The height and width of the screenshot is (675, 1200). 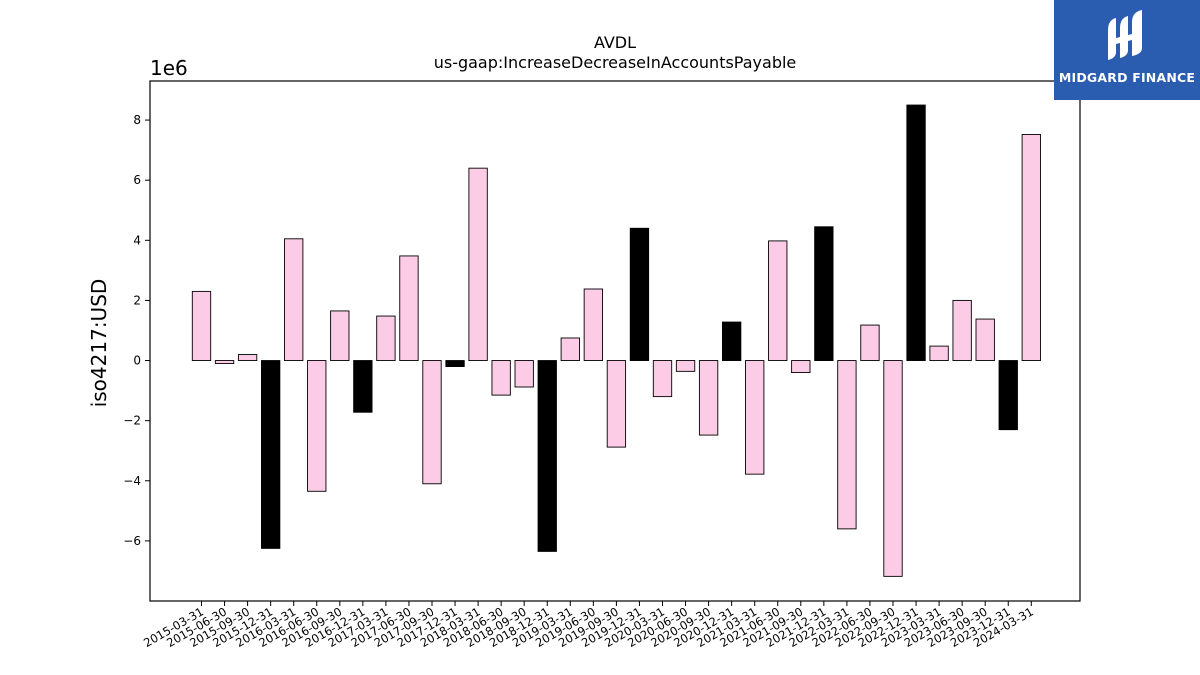 What do you see at coordinates (137, 240) in the screenshot?
I see `y-tick-label: 4` at bounding box center [137, 240].